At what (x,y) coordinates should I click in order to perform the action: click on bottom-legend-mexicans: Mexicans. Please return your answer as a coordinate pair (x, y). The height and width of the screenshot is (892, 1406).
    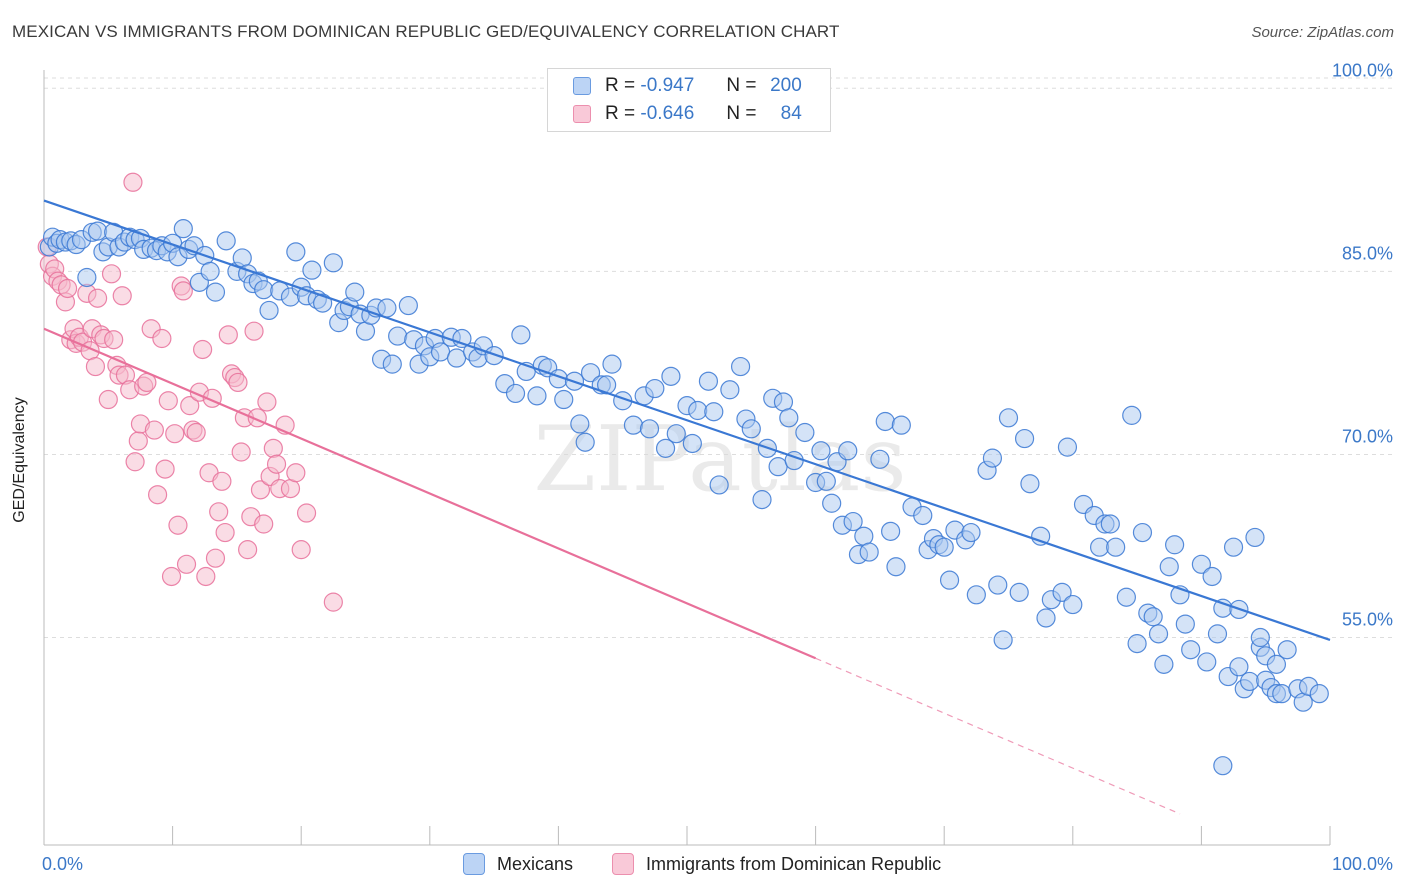
    Looking at the image, I should click on (518, 864).